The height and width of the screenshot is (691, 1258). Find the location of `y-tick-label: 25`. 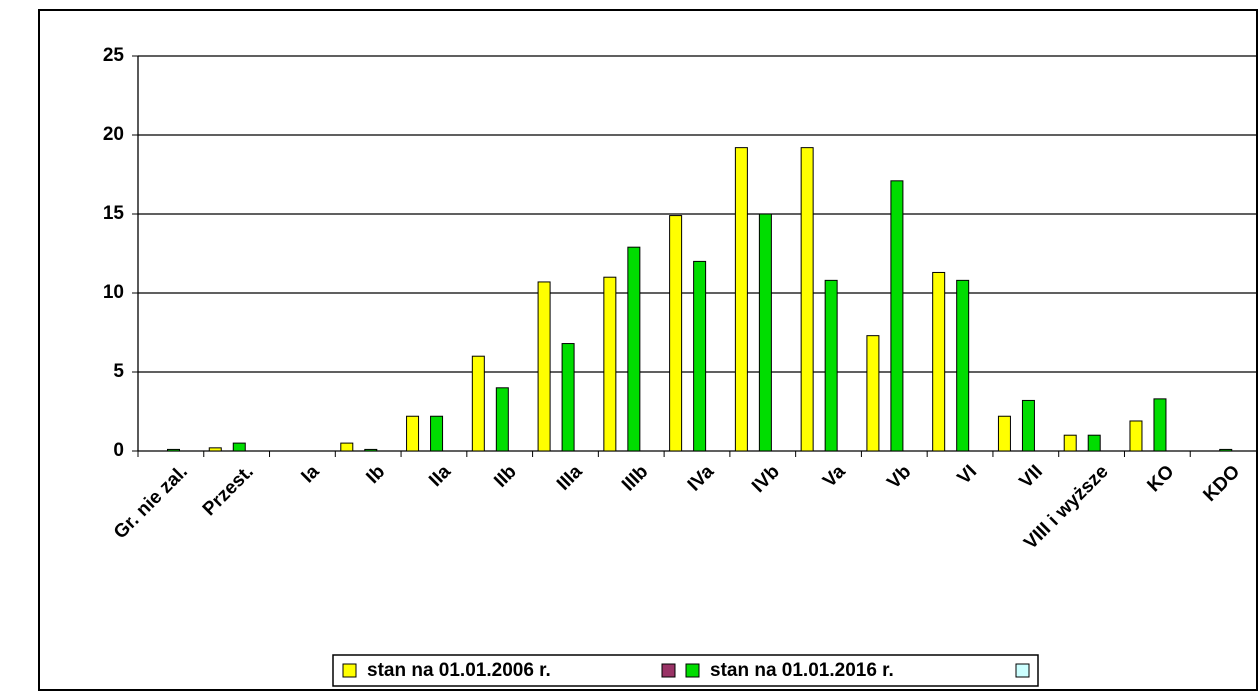

y-tick-label: 25 is located at coordinates (114, 55).